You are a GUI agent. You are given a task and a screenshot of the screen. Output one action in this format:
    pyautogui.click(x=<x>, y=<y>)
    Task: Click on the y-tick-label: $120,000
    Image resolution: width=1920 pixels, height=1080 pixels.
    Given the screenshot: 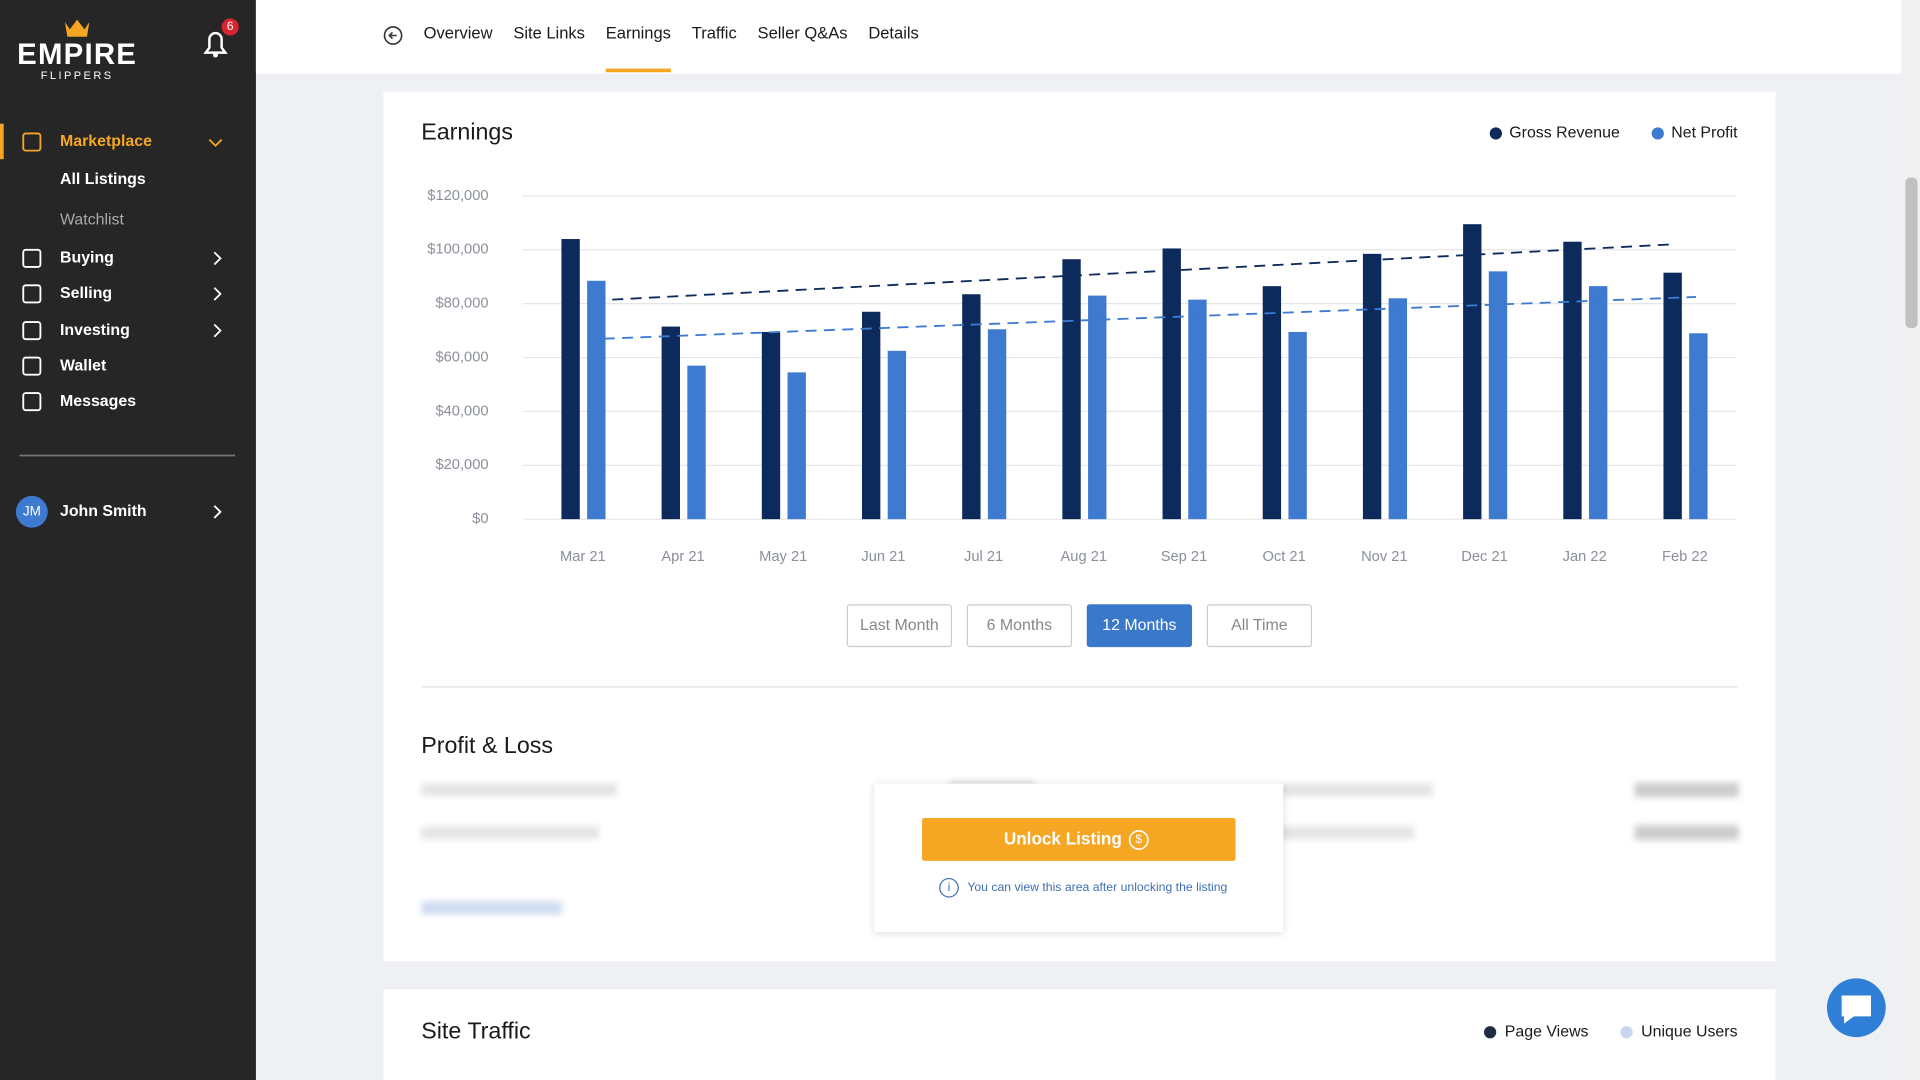 What is the action you would take?
    pyautogui.click(x=457, y=196)
    